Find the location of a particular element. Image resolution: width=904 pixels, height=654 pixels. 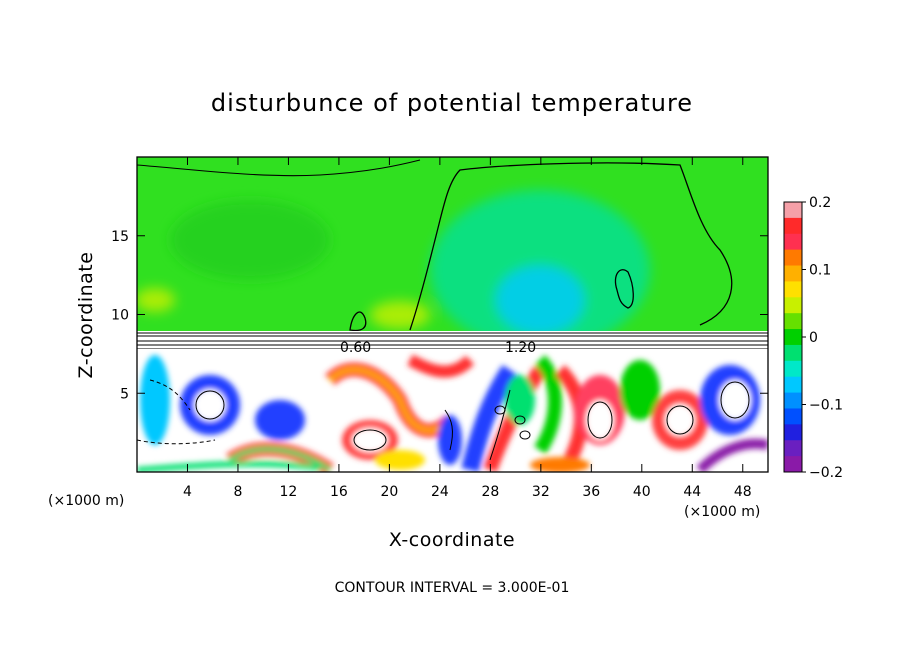

colorbar-tick-label: −0.1 is located at coordinates (826, 406).